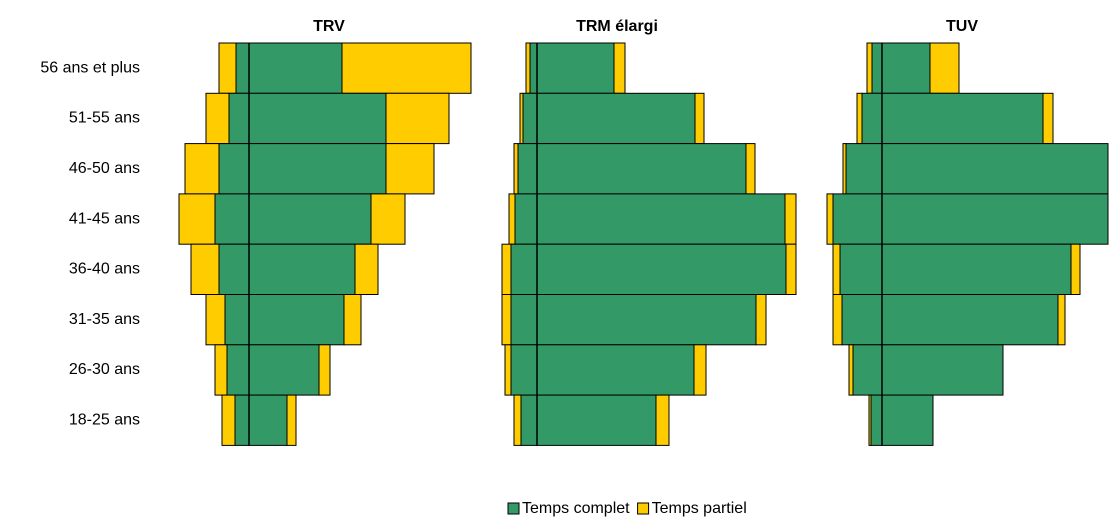 The height and width of the screenshot is (518, 1109). Describe the element at coordinates (104, 419) in the screenshot. I see `category-label: 18-25 ans` at that location.